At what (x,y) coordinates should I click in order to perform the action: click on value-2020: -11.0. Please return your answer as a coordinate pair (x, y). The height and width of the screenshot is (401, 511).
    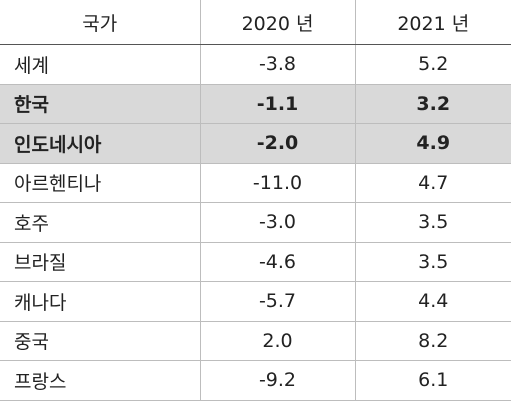
    Looking at the image, I should click on (277, 183).